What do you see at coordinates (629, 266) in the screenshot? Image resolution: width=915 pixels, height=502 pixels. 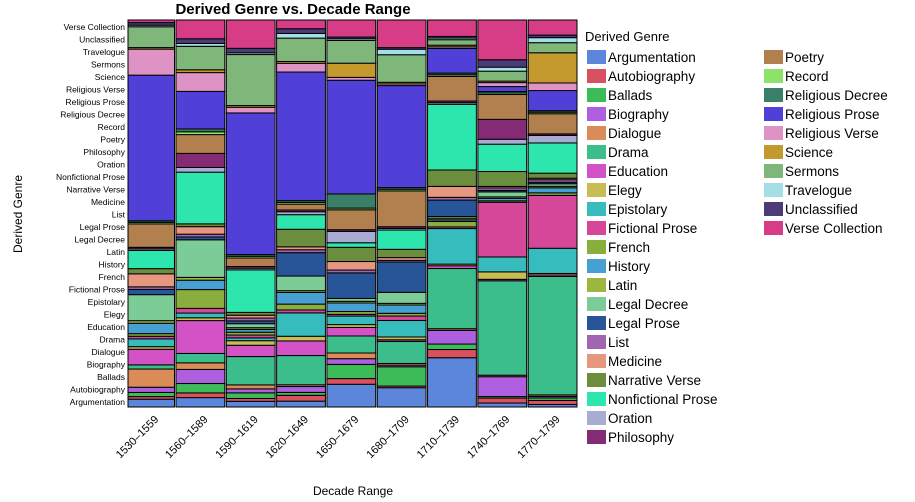 I see `legend-label: History` at bounding box center [629, 266].